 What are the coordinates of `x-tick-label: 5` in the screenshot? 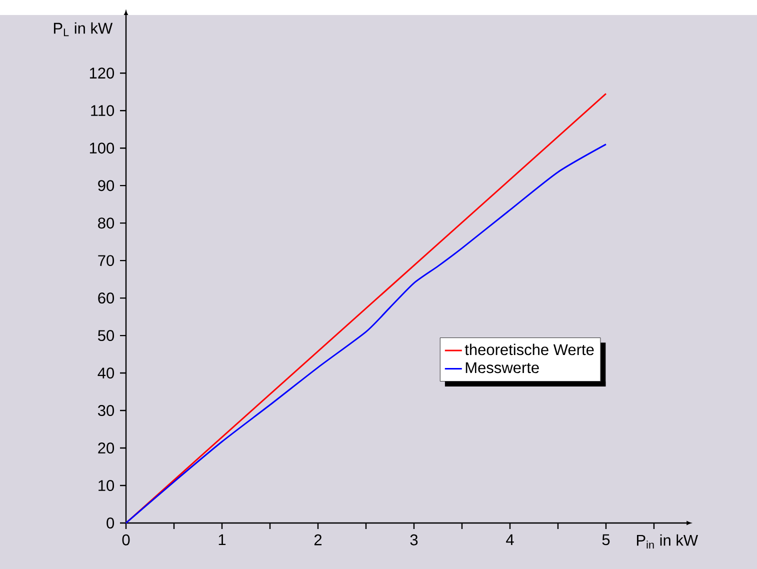 It's located at (606, 540).